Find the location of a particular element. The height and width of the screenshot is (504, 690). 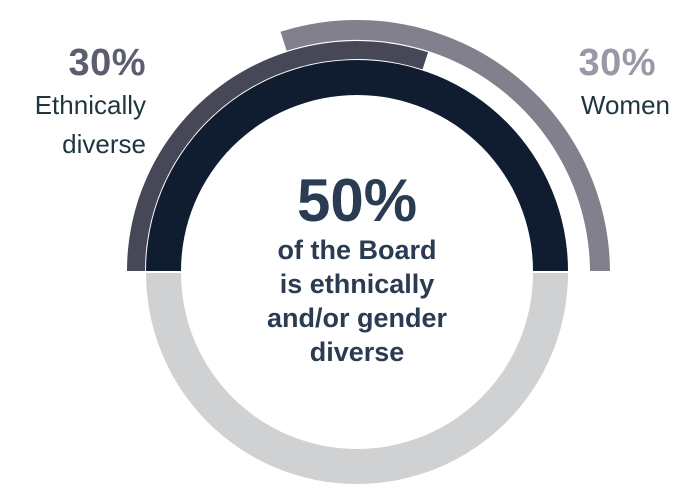

women-label: 30% Women is located at coordinates (615, 82).